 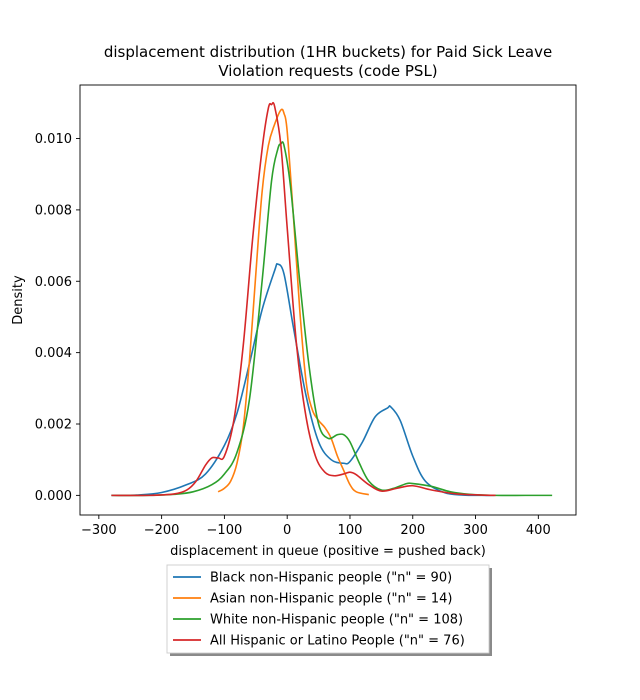 What do you see at coordinates (53, 425) in the screenshot?
I see `y-tick-label: 0.002` at bounding box center [53, 425].